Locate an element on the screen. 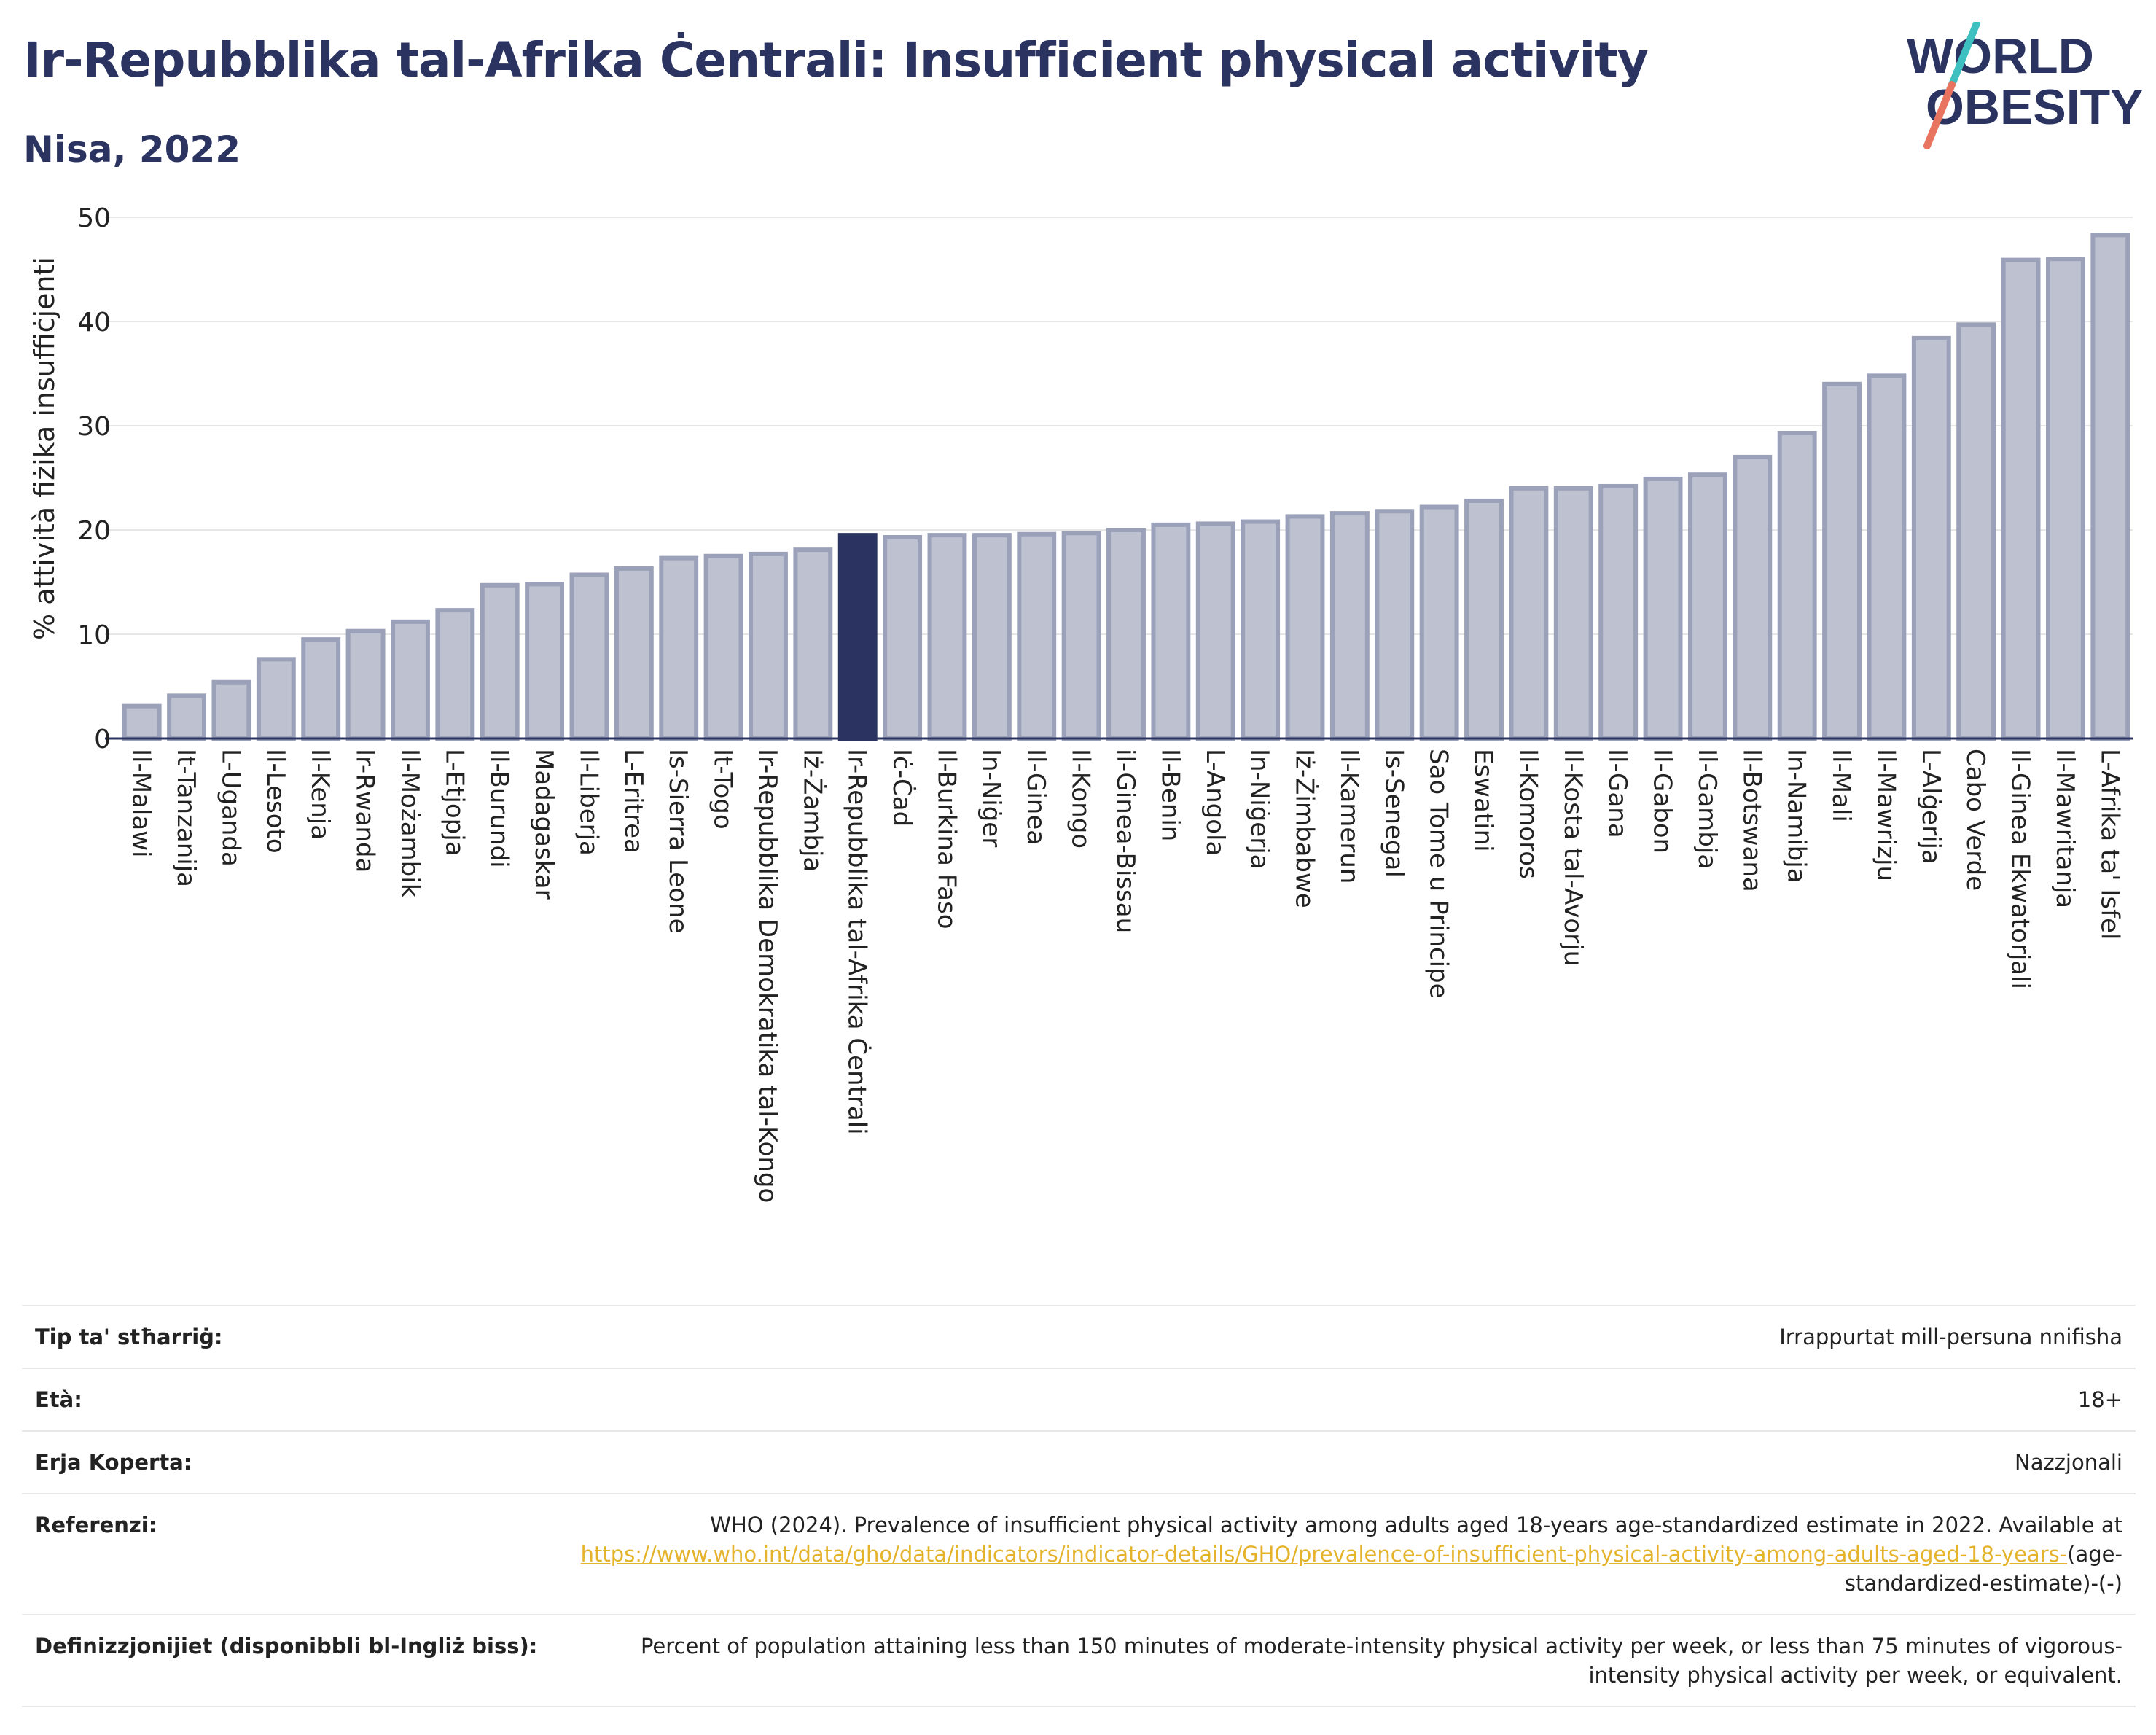 This screenshot has height=1735, width=2156. x-tick-label: L-Afrika ta' Isfel is located at coordinates (2109, 845).